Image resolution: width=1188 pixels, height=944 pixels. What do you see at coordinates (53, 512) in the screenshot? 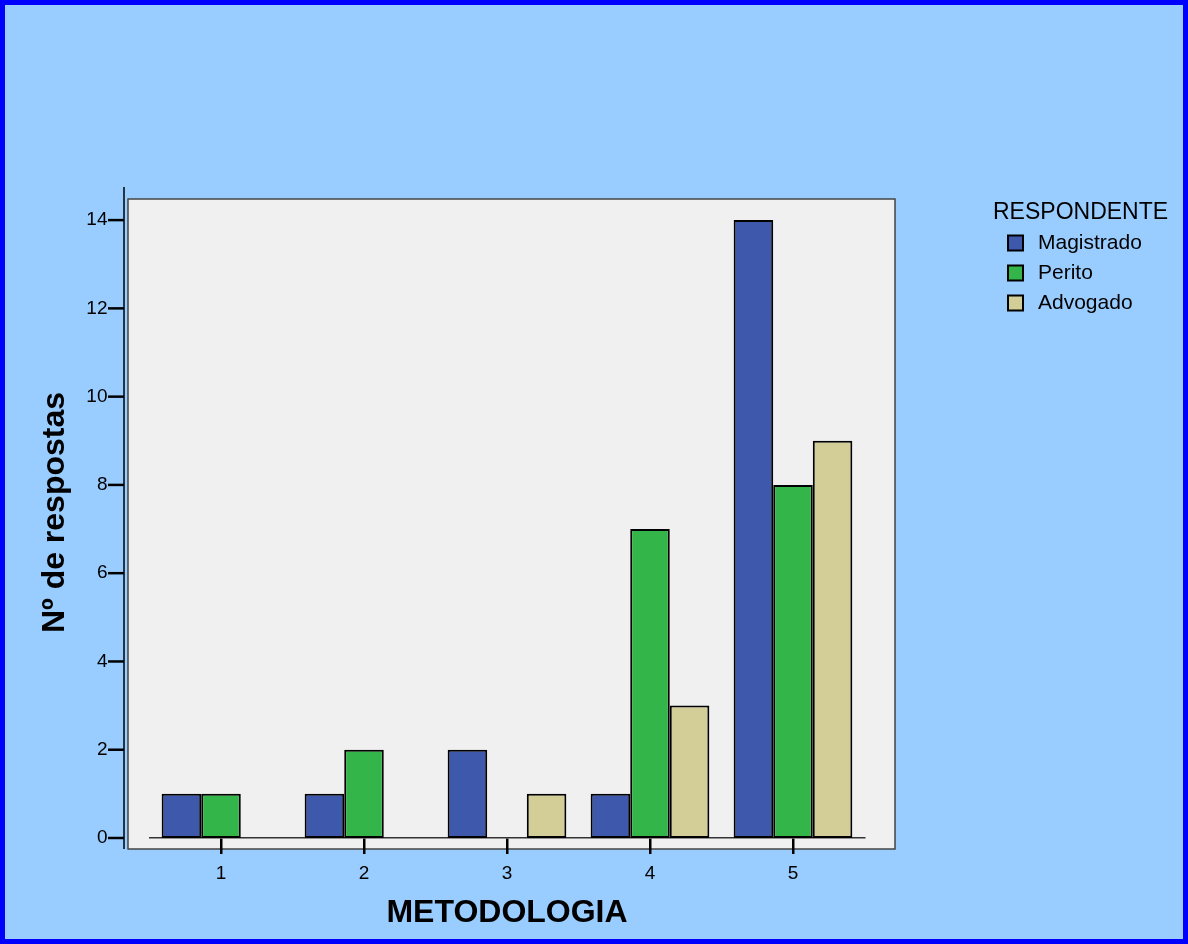
I see `y-axis-title: Nº de respostas` at bounding box center [53, 512].